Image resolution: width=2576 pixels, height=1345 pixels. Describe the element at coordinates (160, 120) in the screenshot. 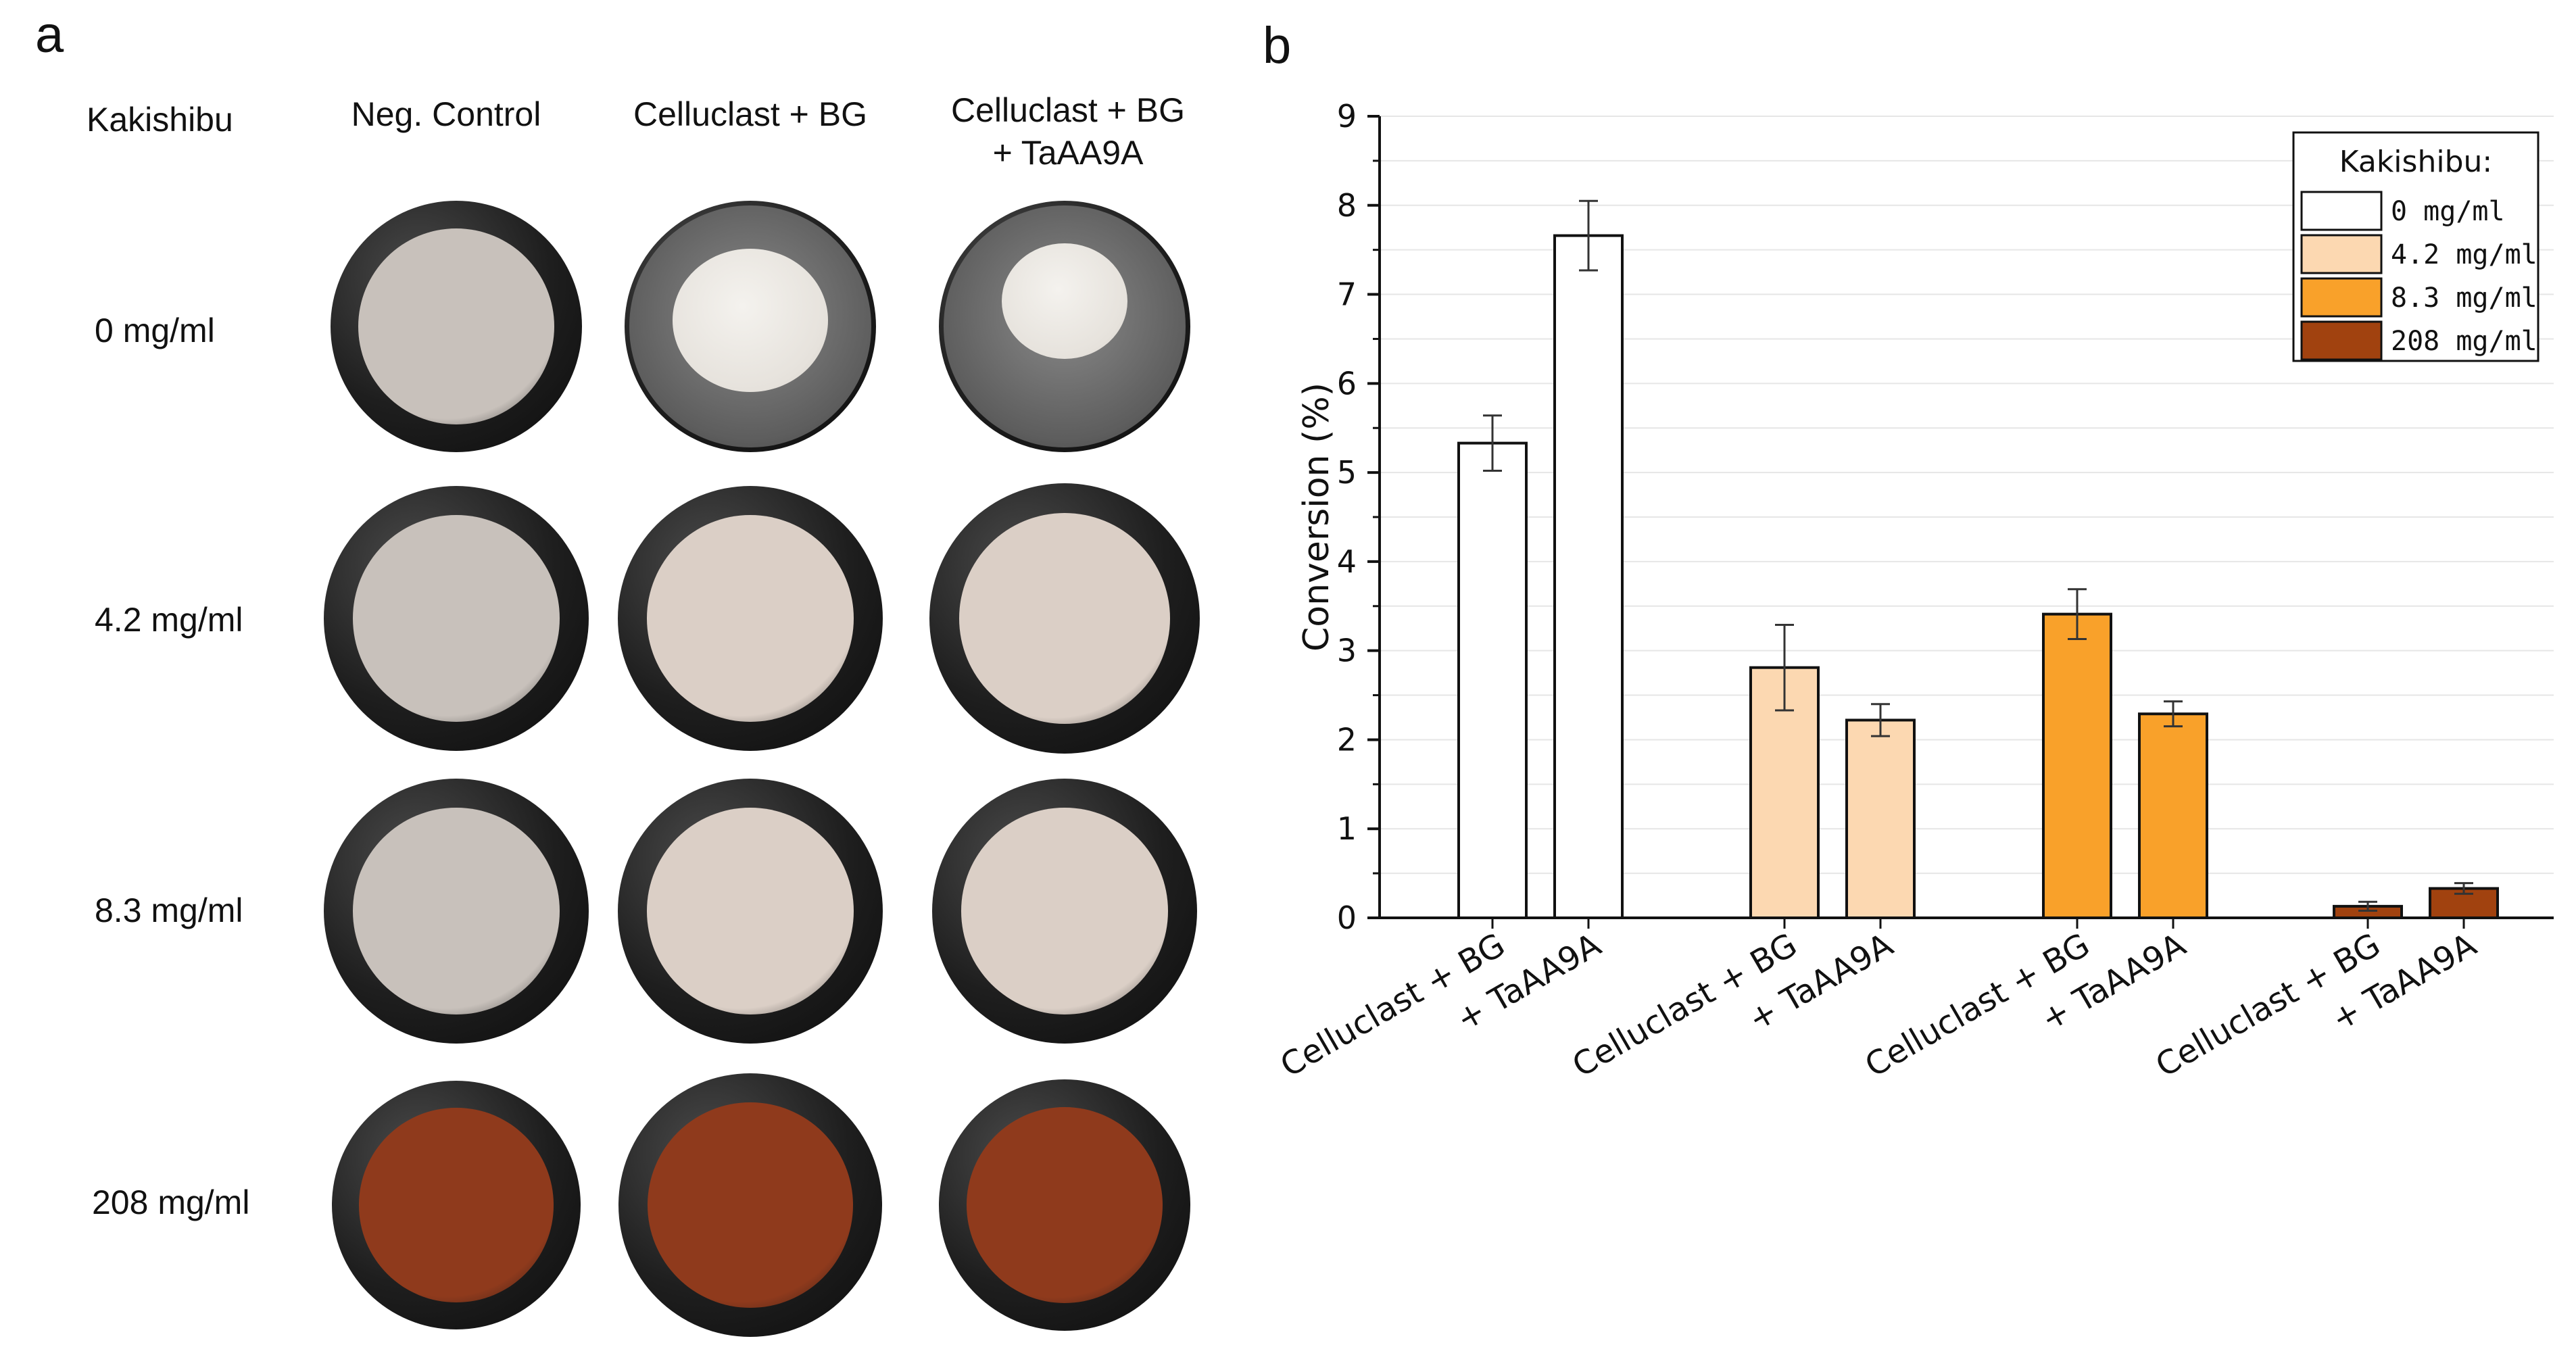

I see `row-header-kakishibu: Kakishibu` at that location.